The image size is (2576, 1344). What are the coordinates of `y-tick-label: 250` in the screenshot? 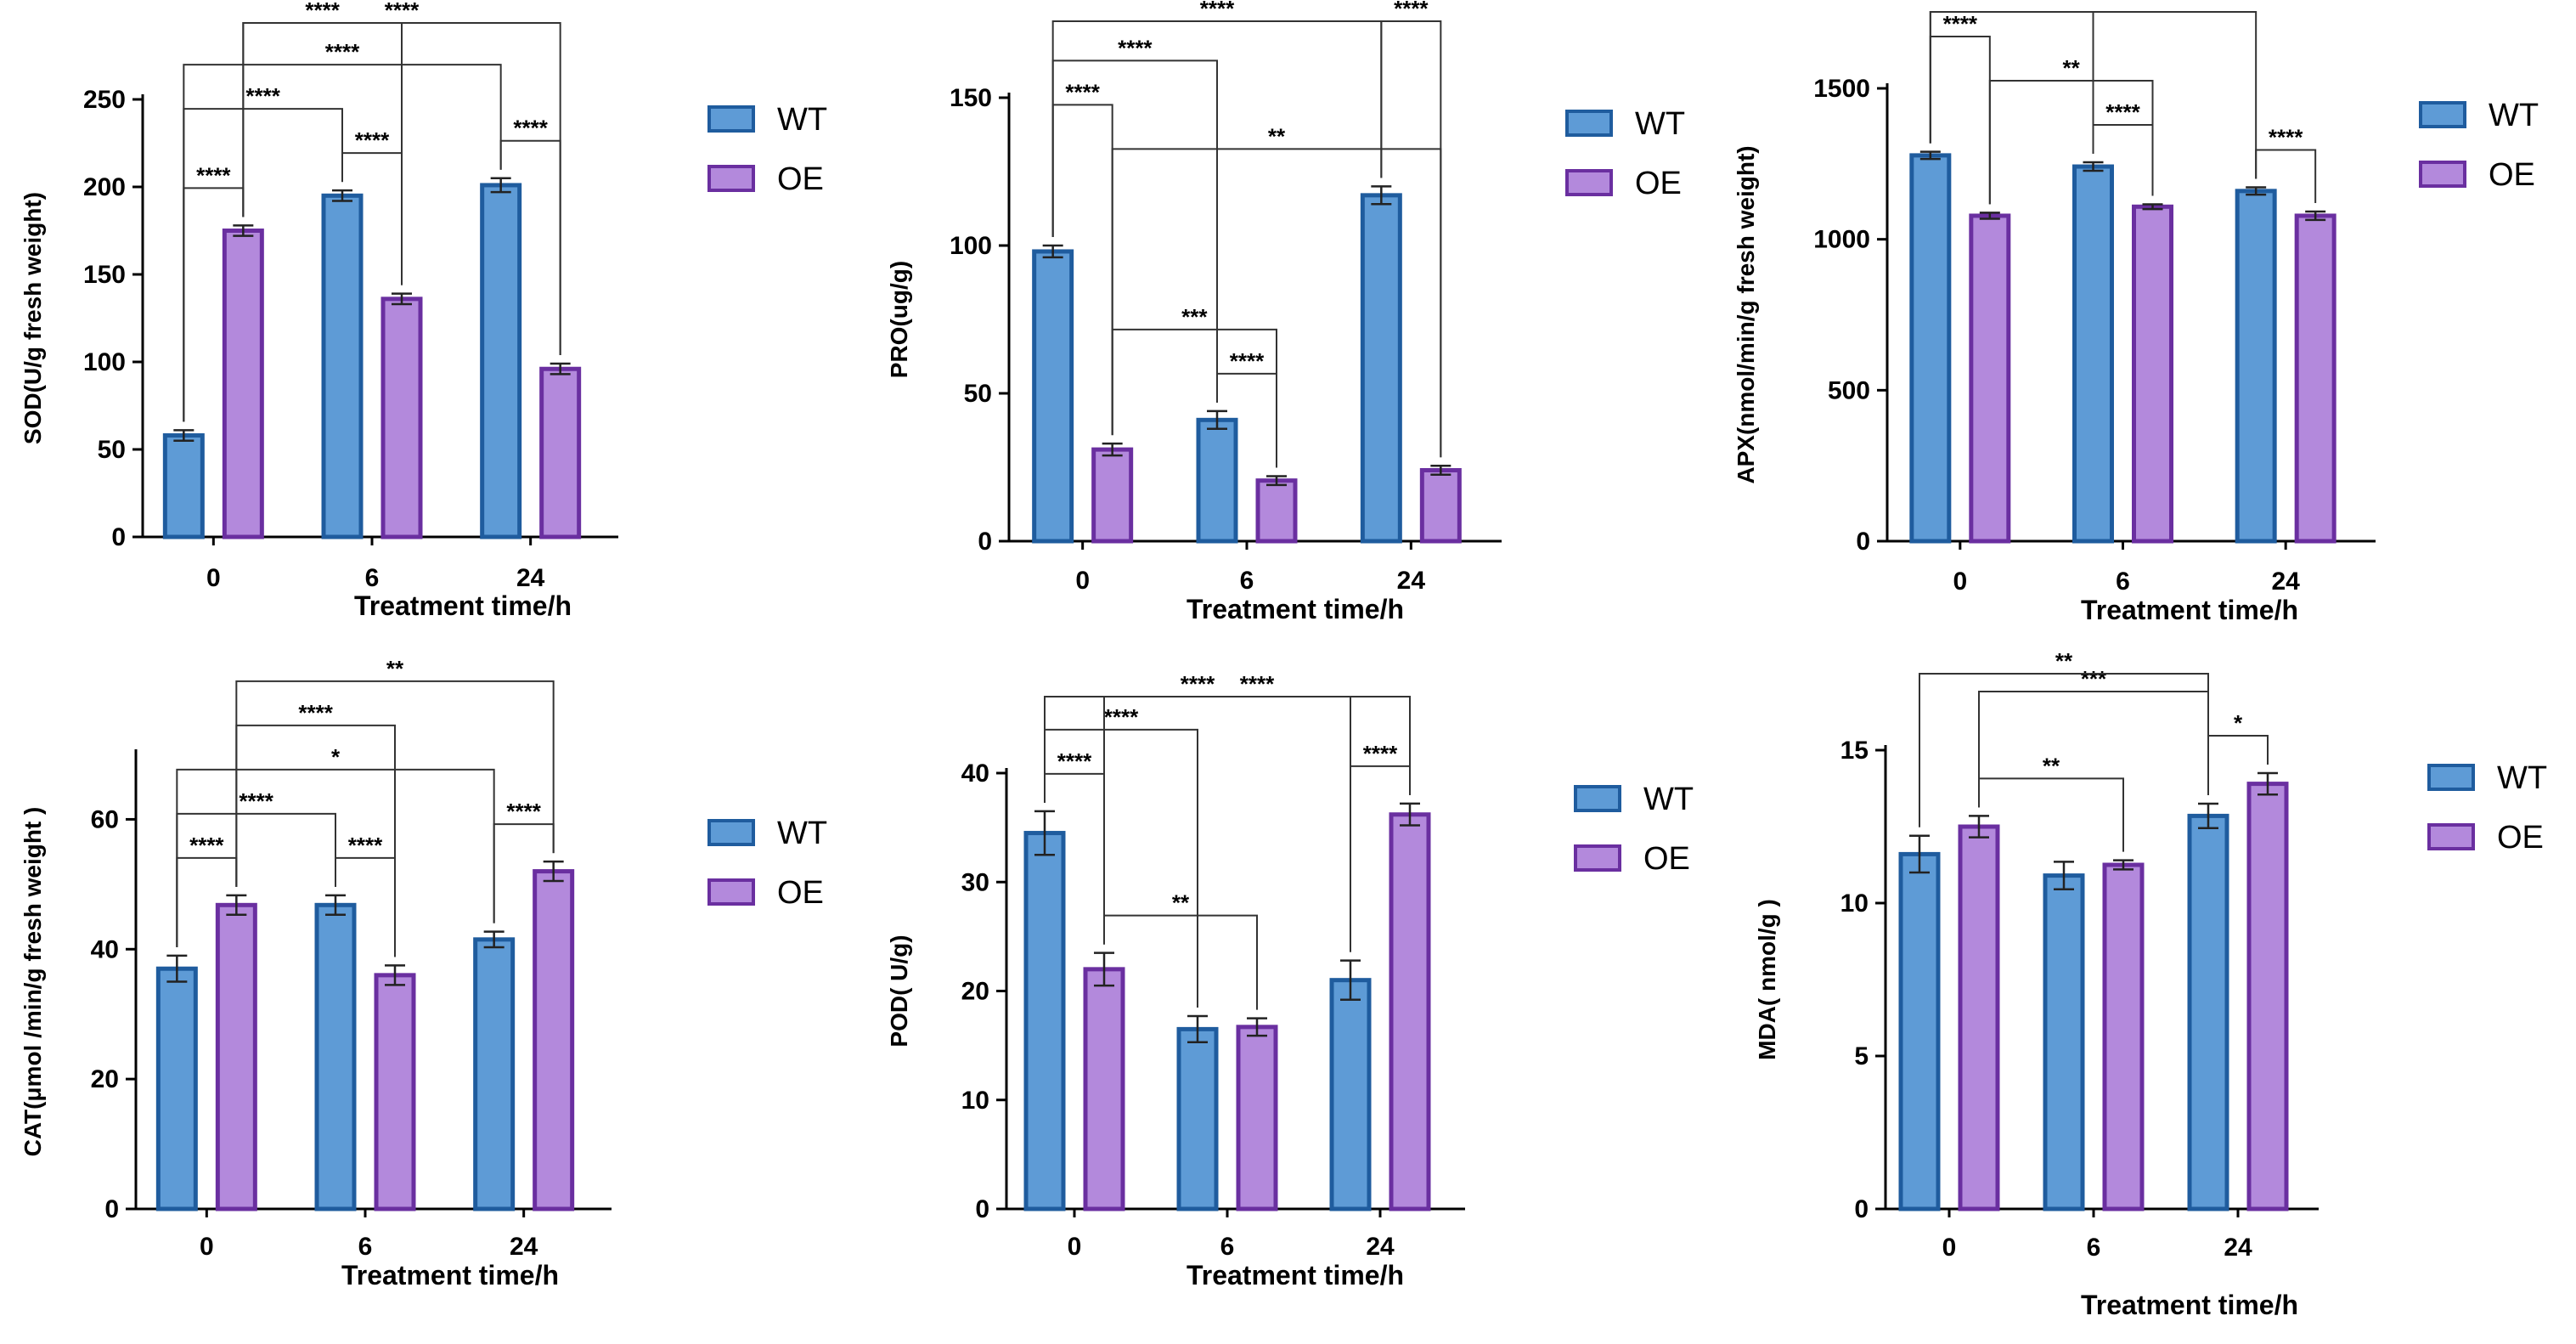 It's located at (104, 100).